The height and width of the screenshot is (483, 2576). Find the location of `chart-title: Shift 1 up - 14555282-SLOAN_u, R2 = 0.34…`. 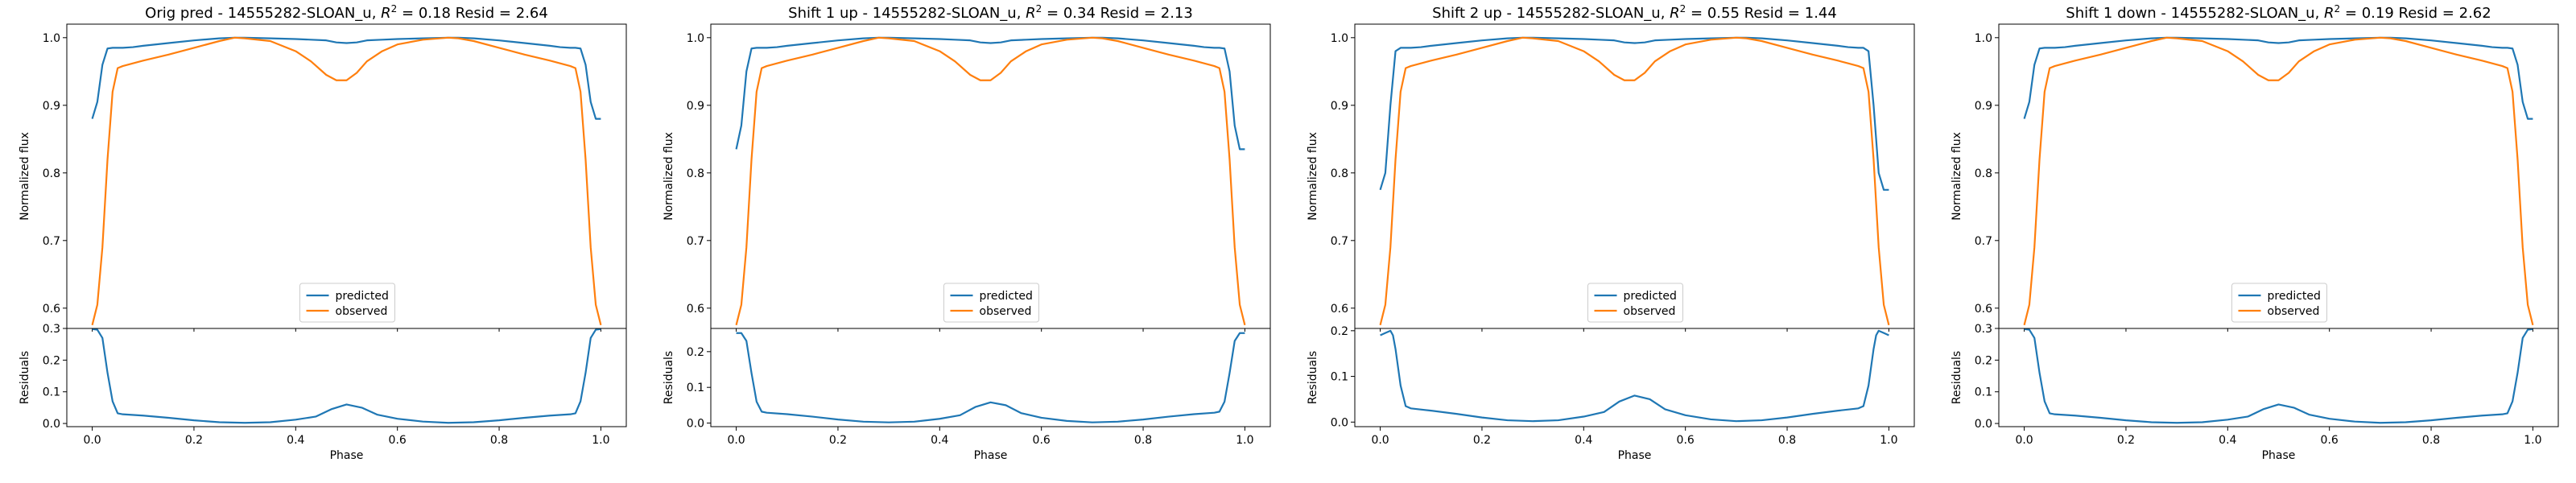

chart-title: Shift 1 up - 14555282-SLOAN_u, R2 = 0.34… is located at coordinates (990, 12).